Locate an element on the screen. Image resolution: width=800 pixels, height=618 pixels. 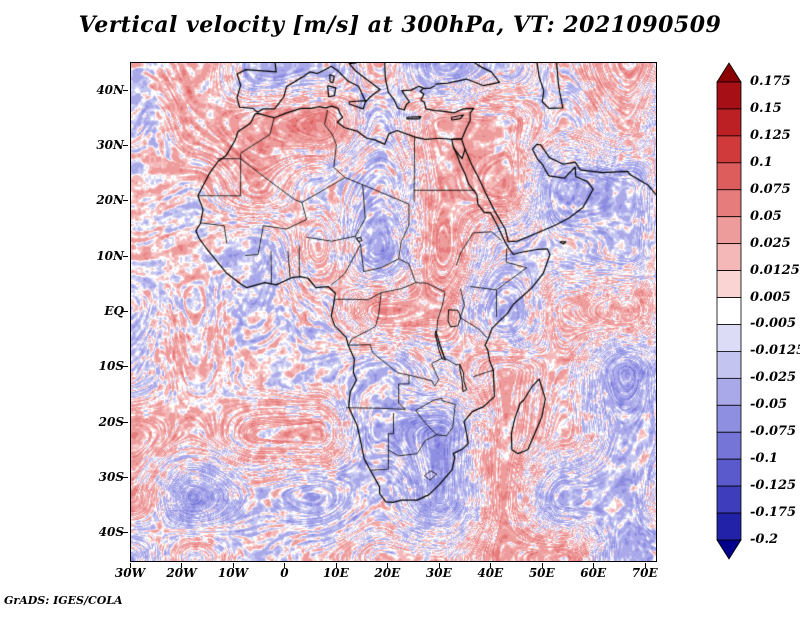
colorbar-tick-label: -0.1 is located at coordinates (764, 459).